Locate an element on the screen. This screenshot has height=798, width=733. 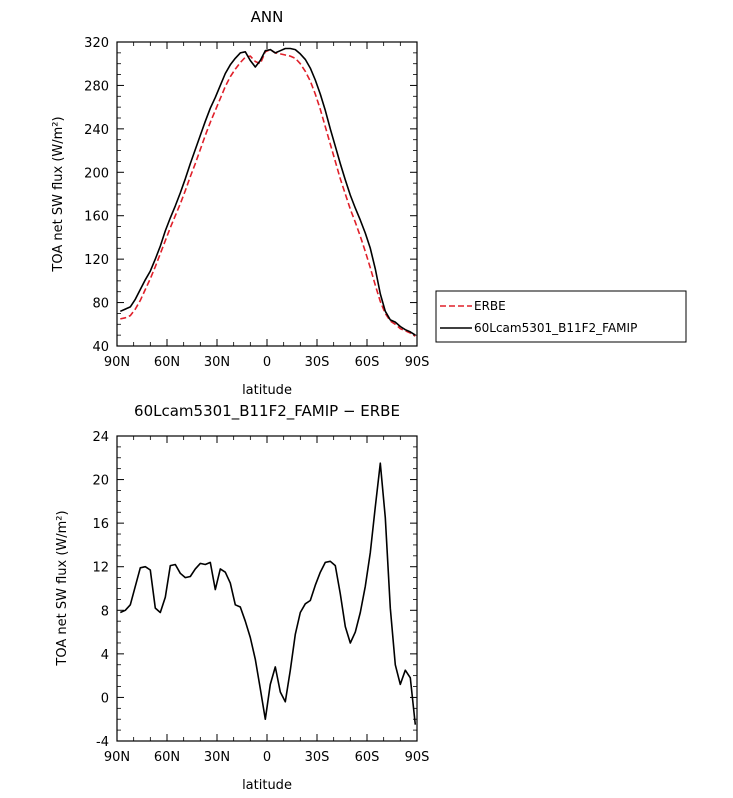
top-y-tick-label: 40 is located at coordinates (100, 347).